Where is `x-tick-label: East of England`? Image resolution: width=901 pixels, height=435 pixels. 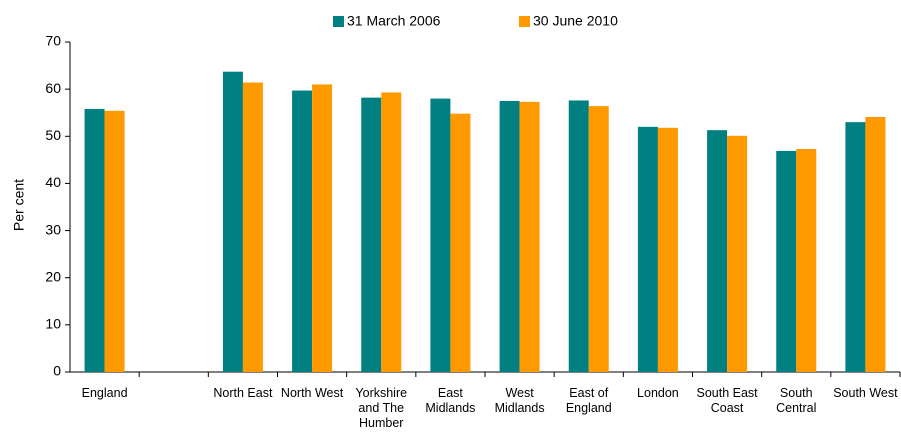
x-tick-label: East of England is located at coordinates (588, 400).